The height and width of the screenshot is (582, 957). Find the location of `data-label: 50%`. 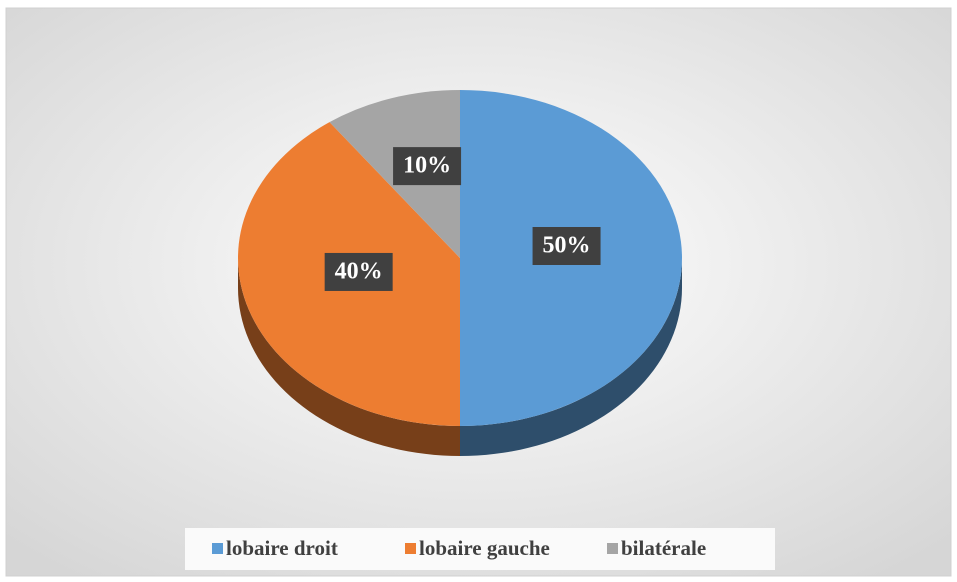

data-label: 50% is located at coordinates (567, 246).